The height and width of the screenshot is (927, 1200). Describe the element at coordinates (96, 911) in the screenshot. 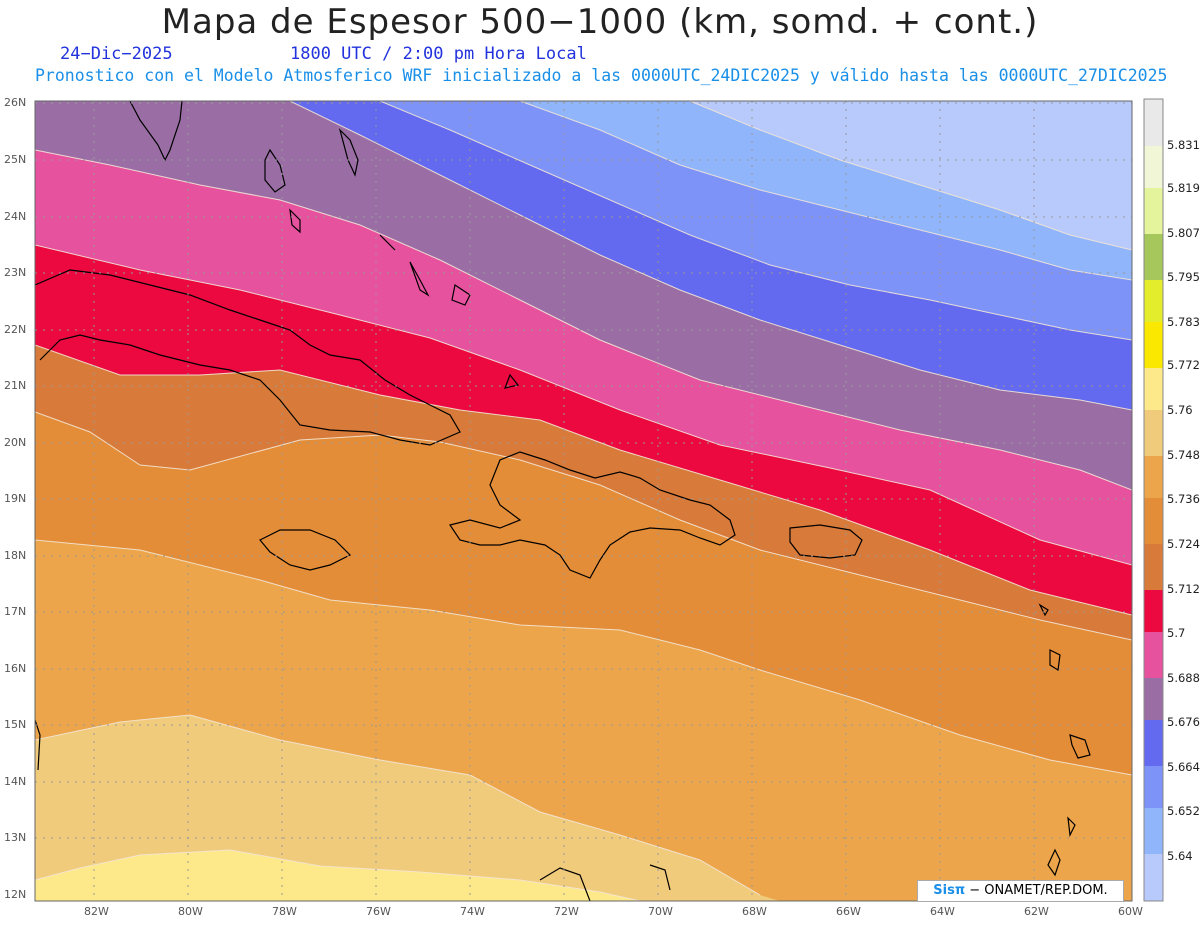

I see `lon-label: 82W` at that location.